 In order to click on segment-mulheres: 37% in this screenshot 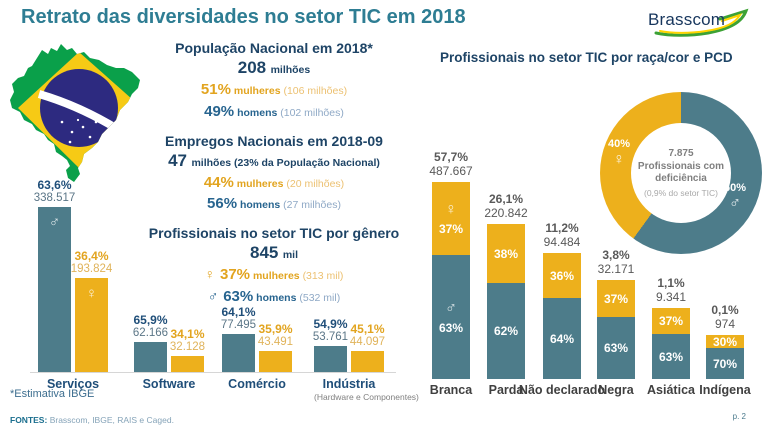, I will do `click(616, 298)`.